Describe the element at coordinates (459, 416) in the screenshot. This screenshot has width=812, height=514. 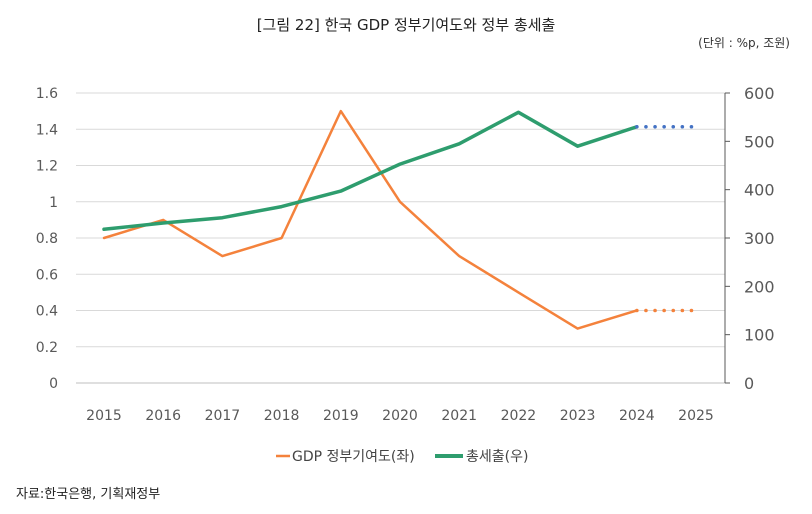
I see `x-tick-label: 2021` at that location.